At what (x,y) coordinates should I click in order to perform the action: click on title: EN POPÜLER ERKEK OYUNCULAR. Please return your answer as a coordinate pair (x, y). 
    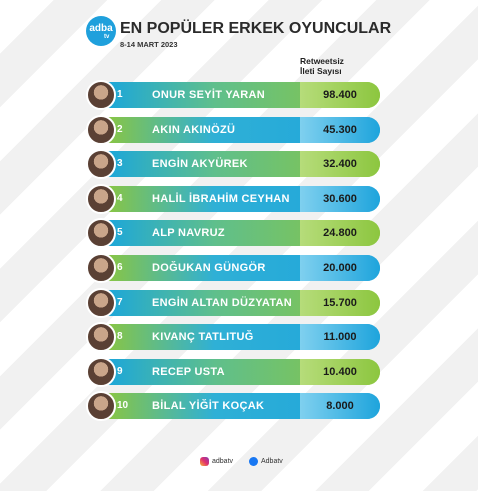
    Looking at the image, I should click on (256, 28).